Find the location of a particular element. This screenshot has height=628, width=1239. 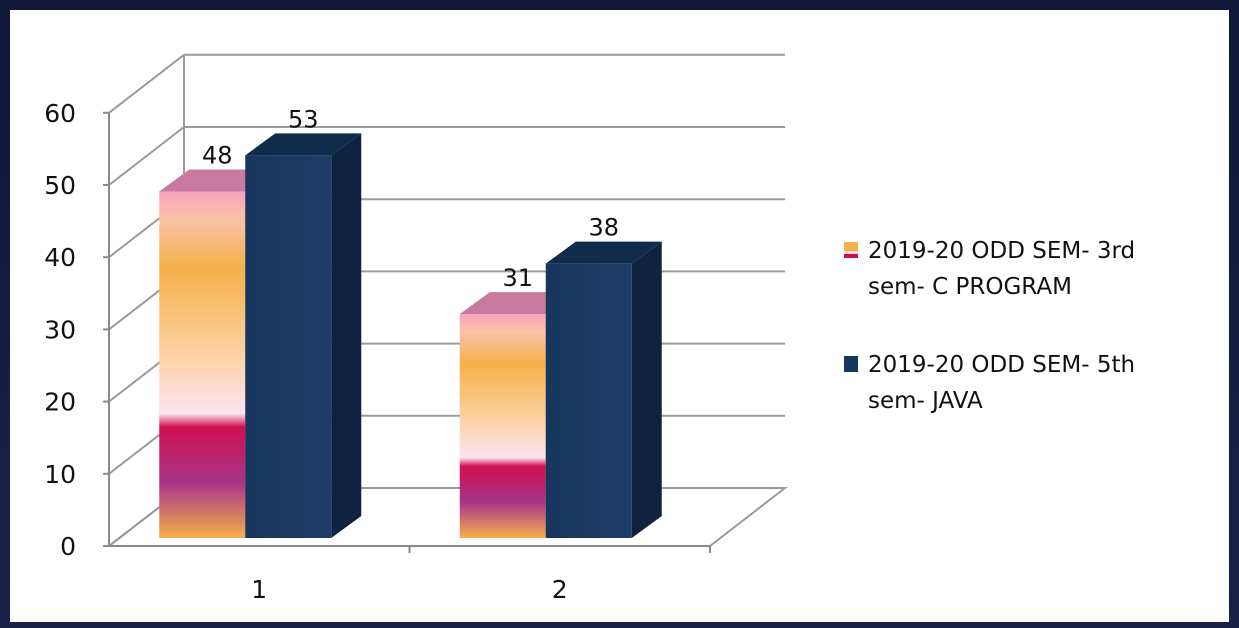

data-label-java: 38 is located at coordinates (603, 228).